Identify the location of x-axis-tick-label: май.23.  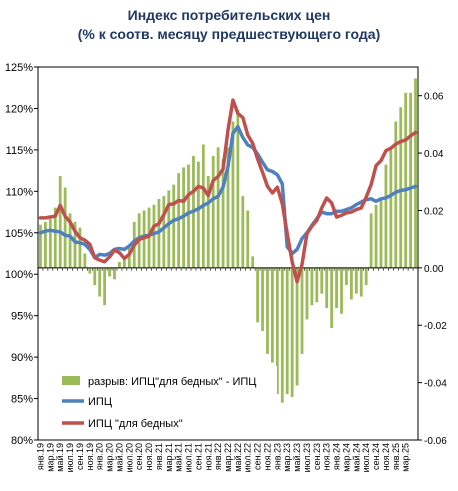
(297, 457).